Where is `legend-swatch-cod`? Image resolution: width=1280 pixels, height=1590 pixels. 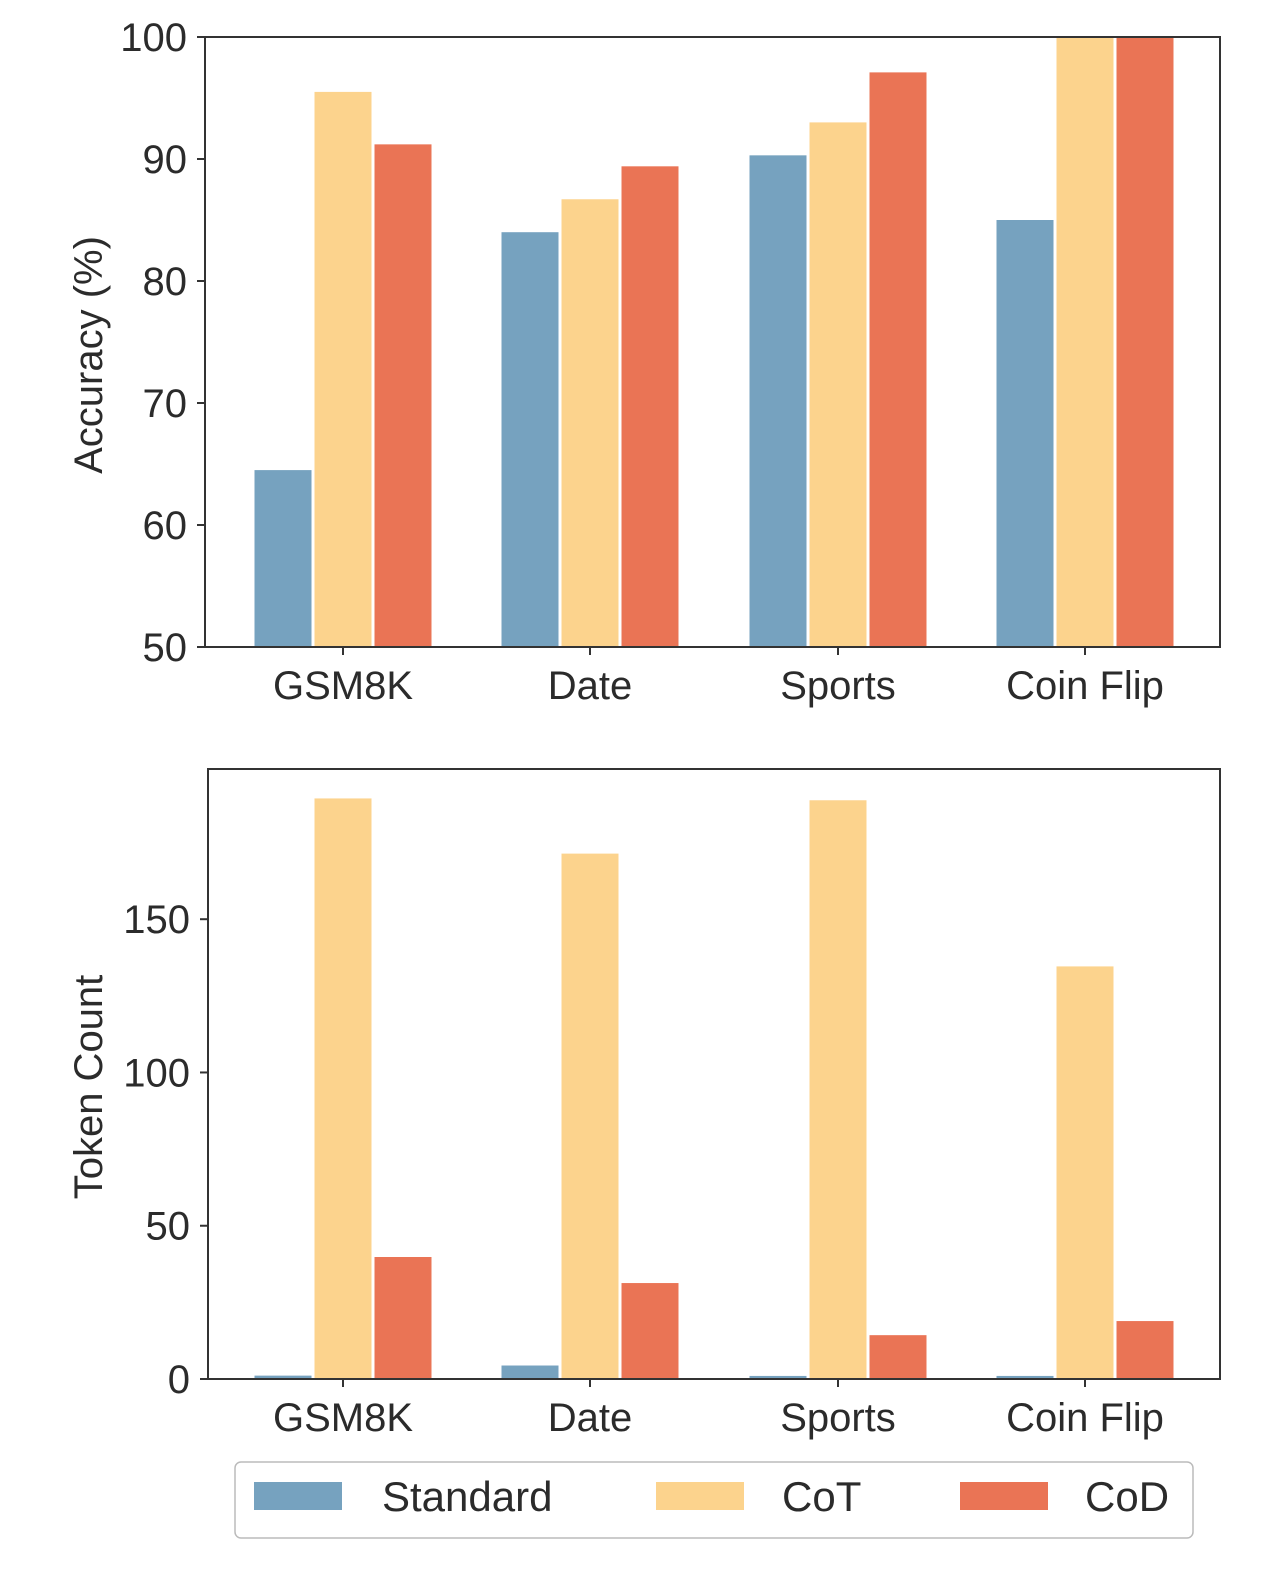
legend-swatch-cod is located at coordinates (1004, 1496).